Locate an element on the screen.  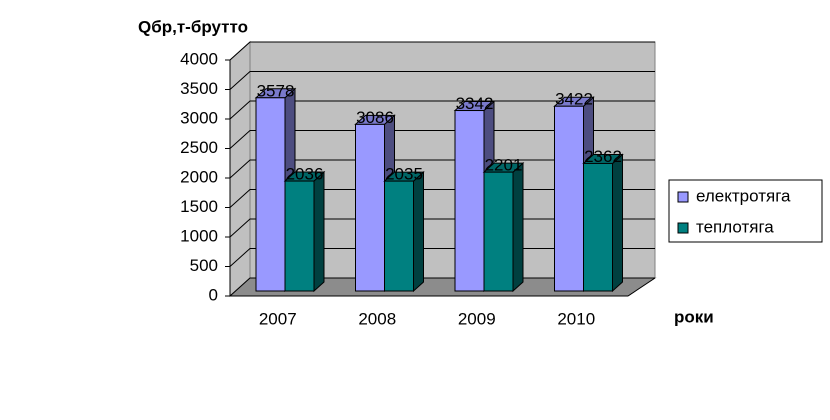
y-tick-label: 3500 is located at coordinates (199, 88).